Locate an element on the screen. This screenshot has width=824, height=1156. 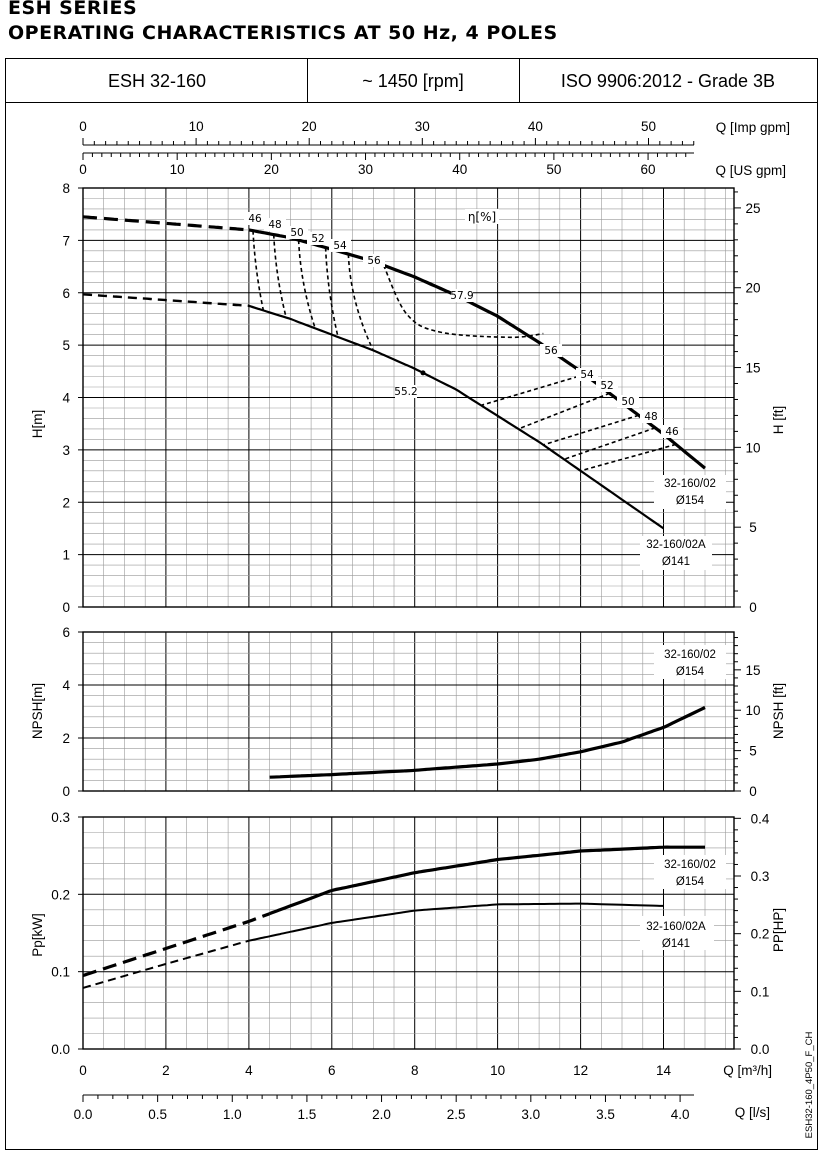
npsh-left-tick-label: 4 is located at coordinates (66, 685).